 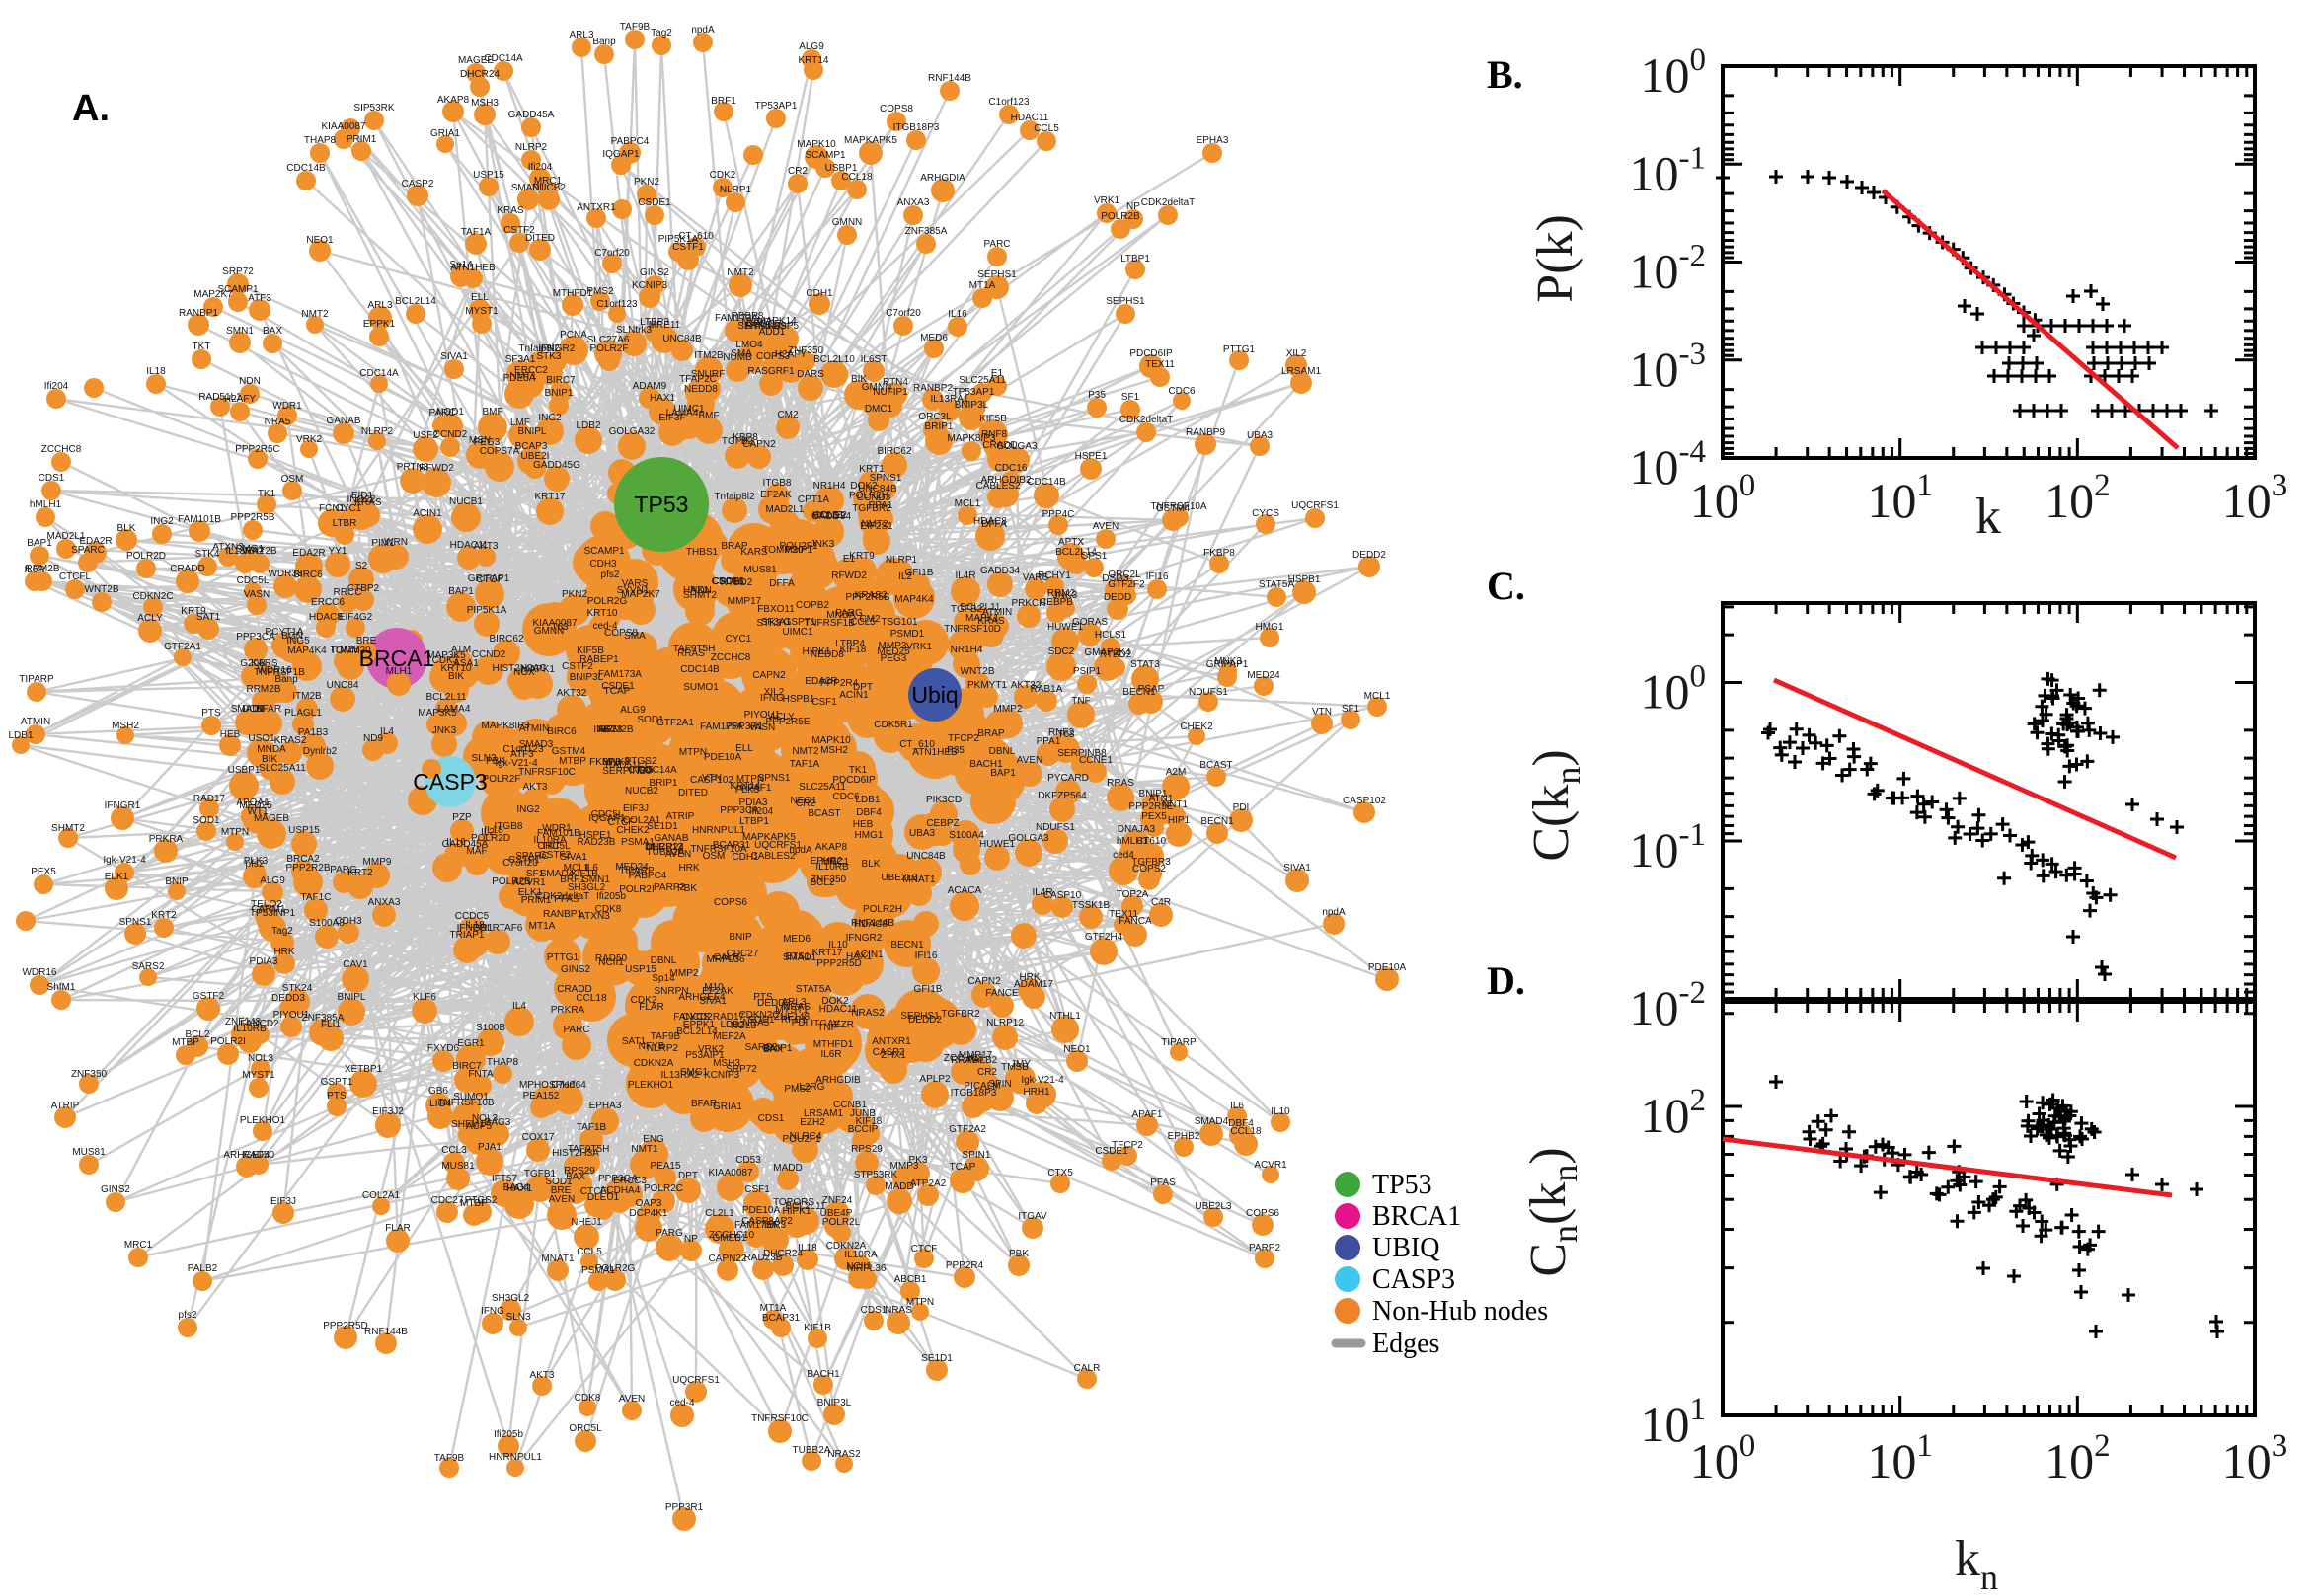 I want to click on svg-text: CDH1, so click(x=746, y=857).